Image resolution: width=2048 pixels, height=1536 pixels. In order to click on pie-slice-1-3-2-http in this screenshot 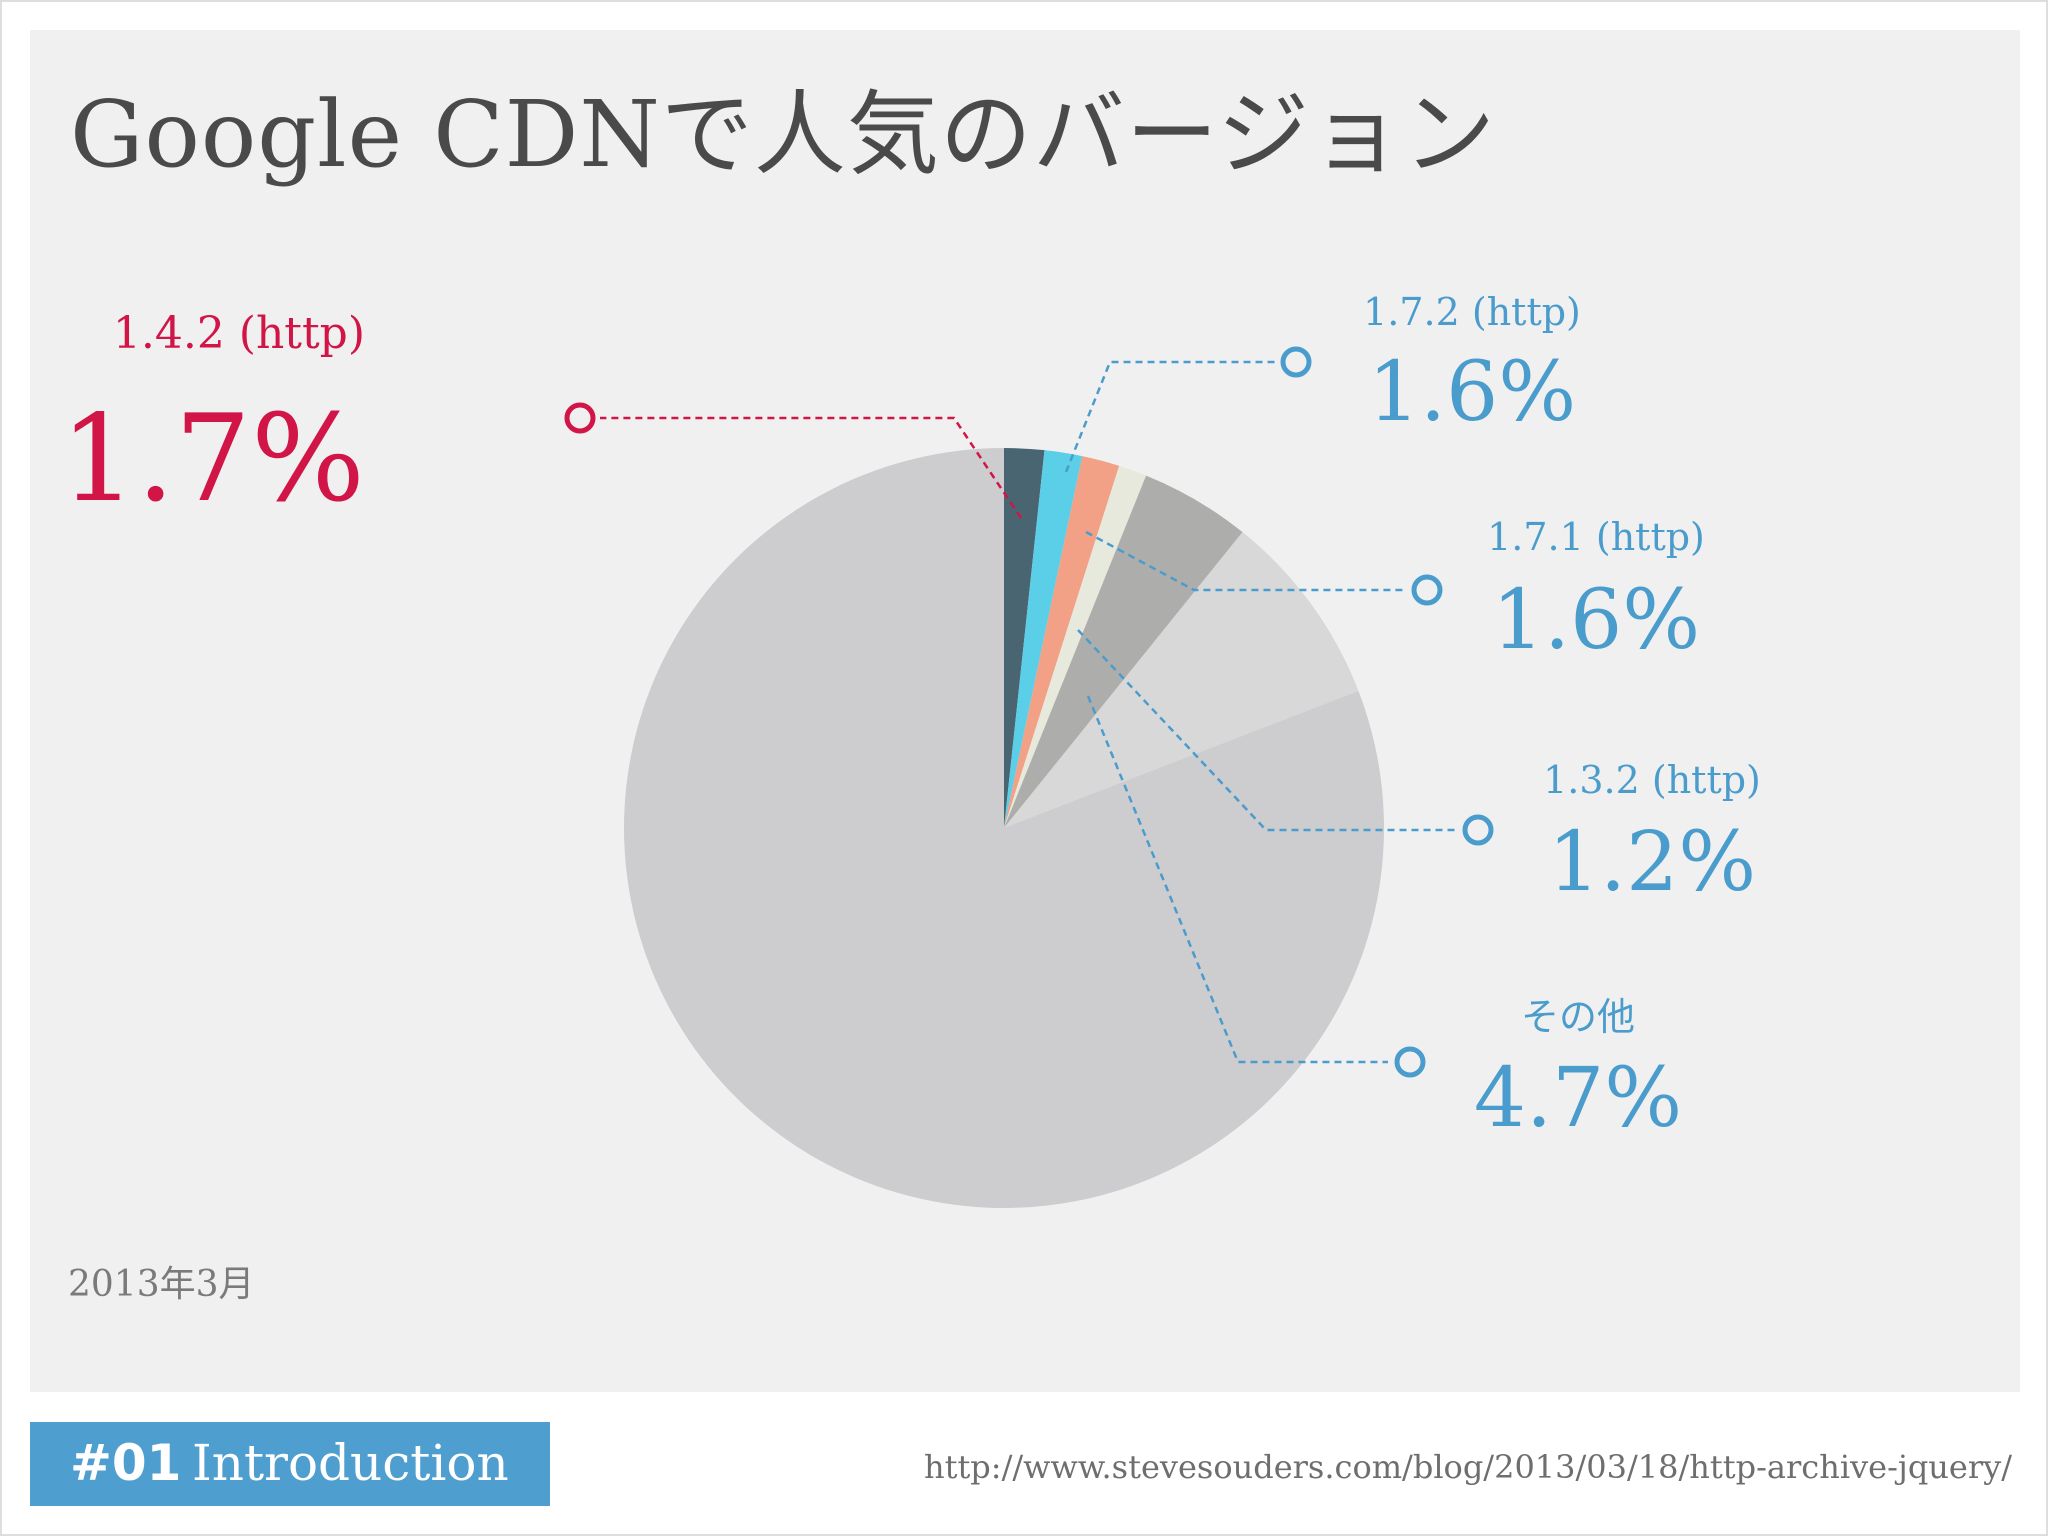, I will do `click(1075, 646)`.